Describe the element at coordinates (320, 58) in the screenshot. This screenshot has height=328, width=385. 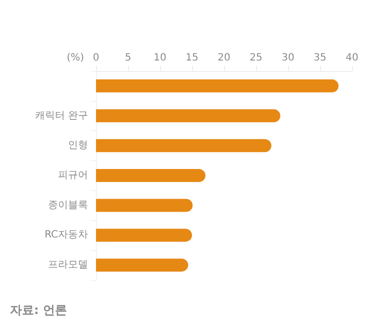
I see `x-tick-label: 35` at that location.